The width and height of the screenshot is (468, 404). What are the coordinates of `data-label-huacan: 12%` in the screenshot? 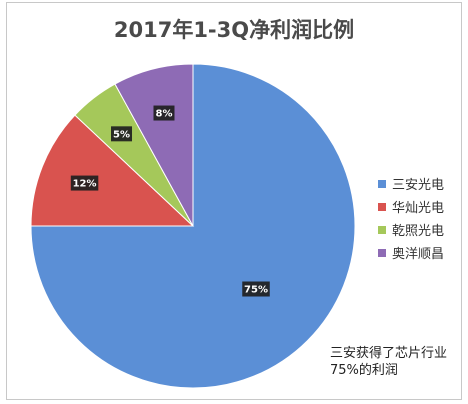 It's located at (84, 183).